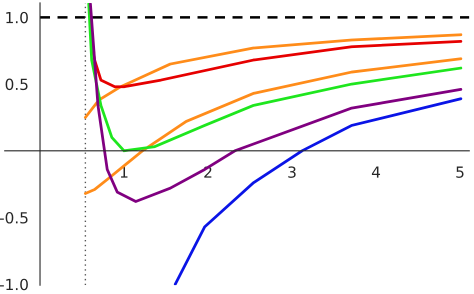 The width and height of the screenshot is (474, 294). I want to click on x-tick-label: 4, so click(376, 172).